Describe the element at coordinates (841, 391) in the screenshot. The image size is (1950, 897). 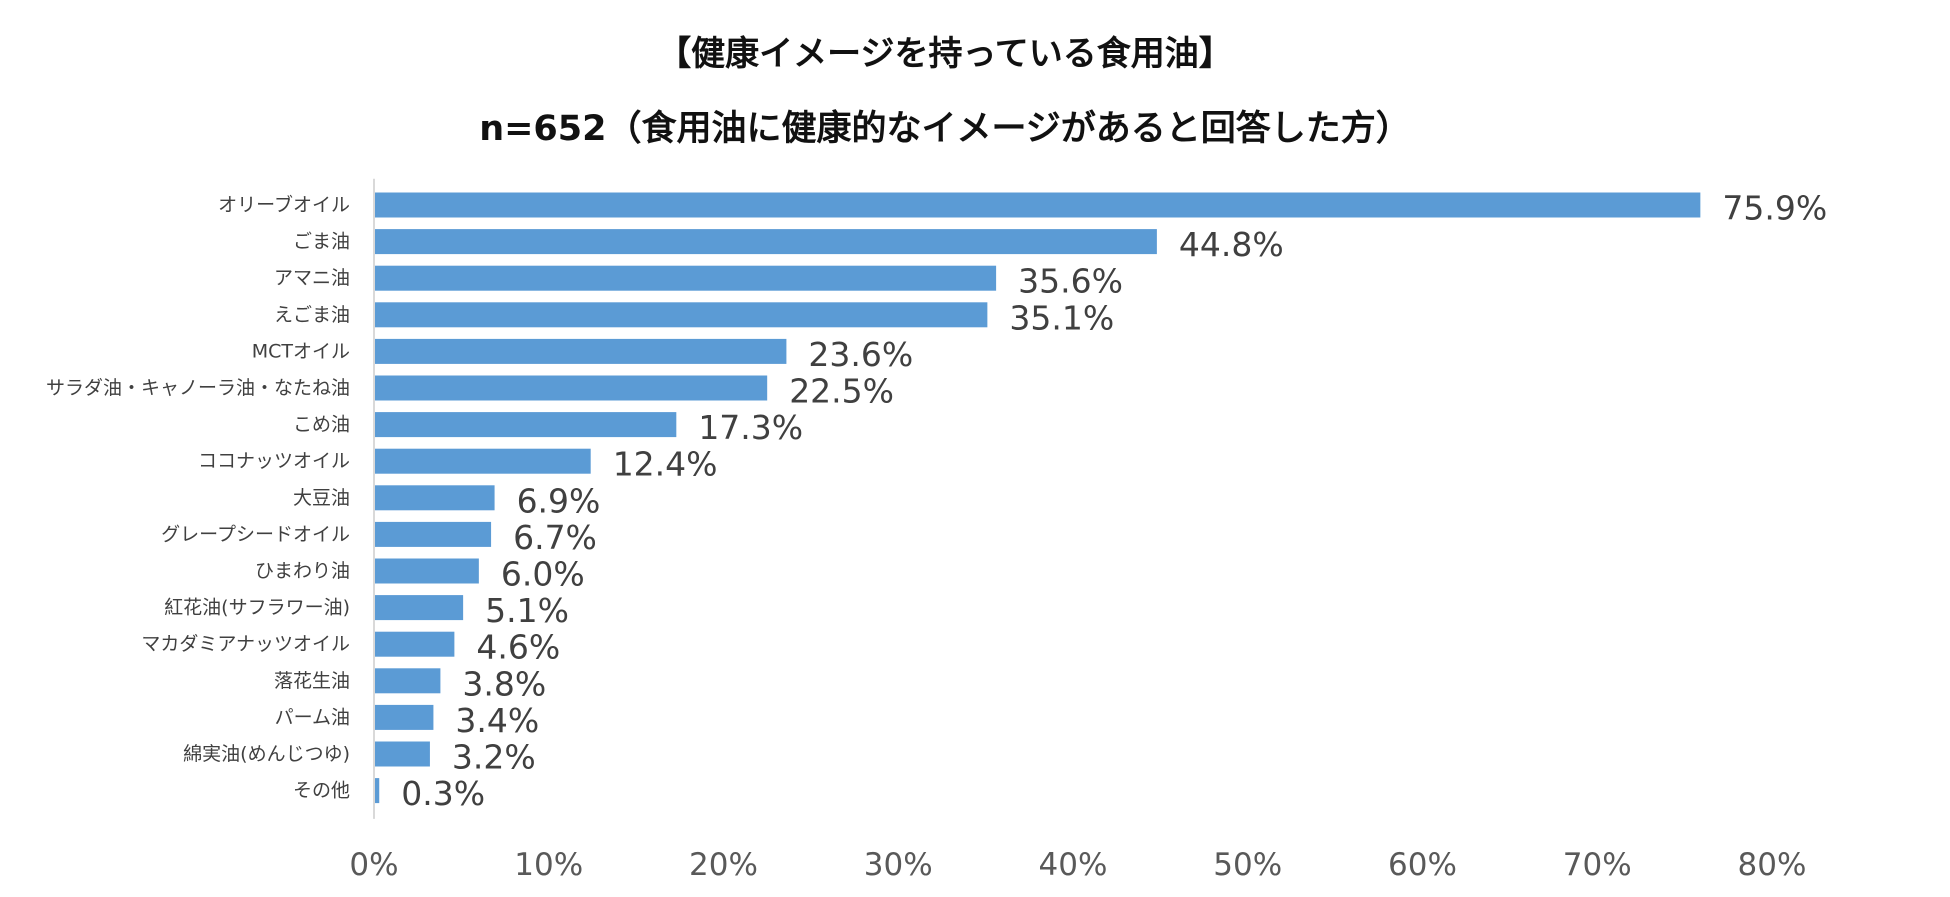
I see `value-label: 22.5%` at that location.